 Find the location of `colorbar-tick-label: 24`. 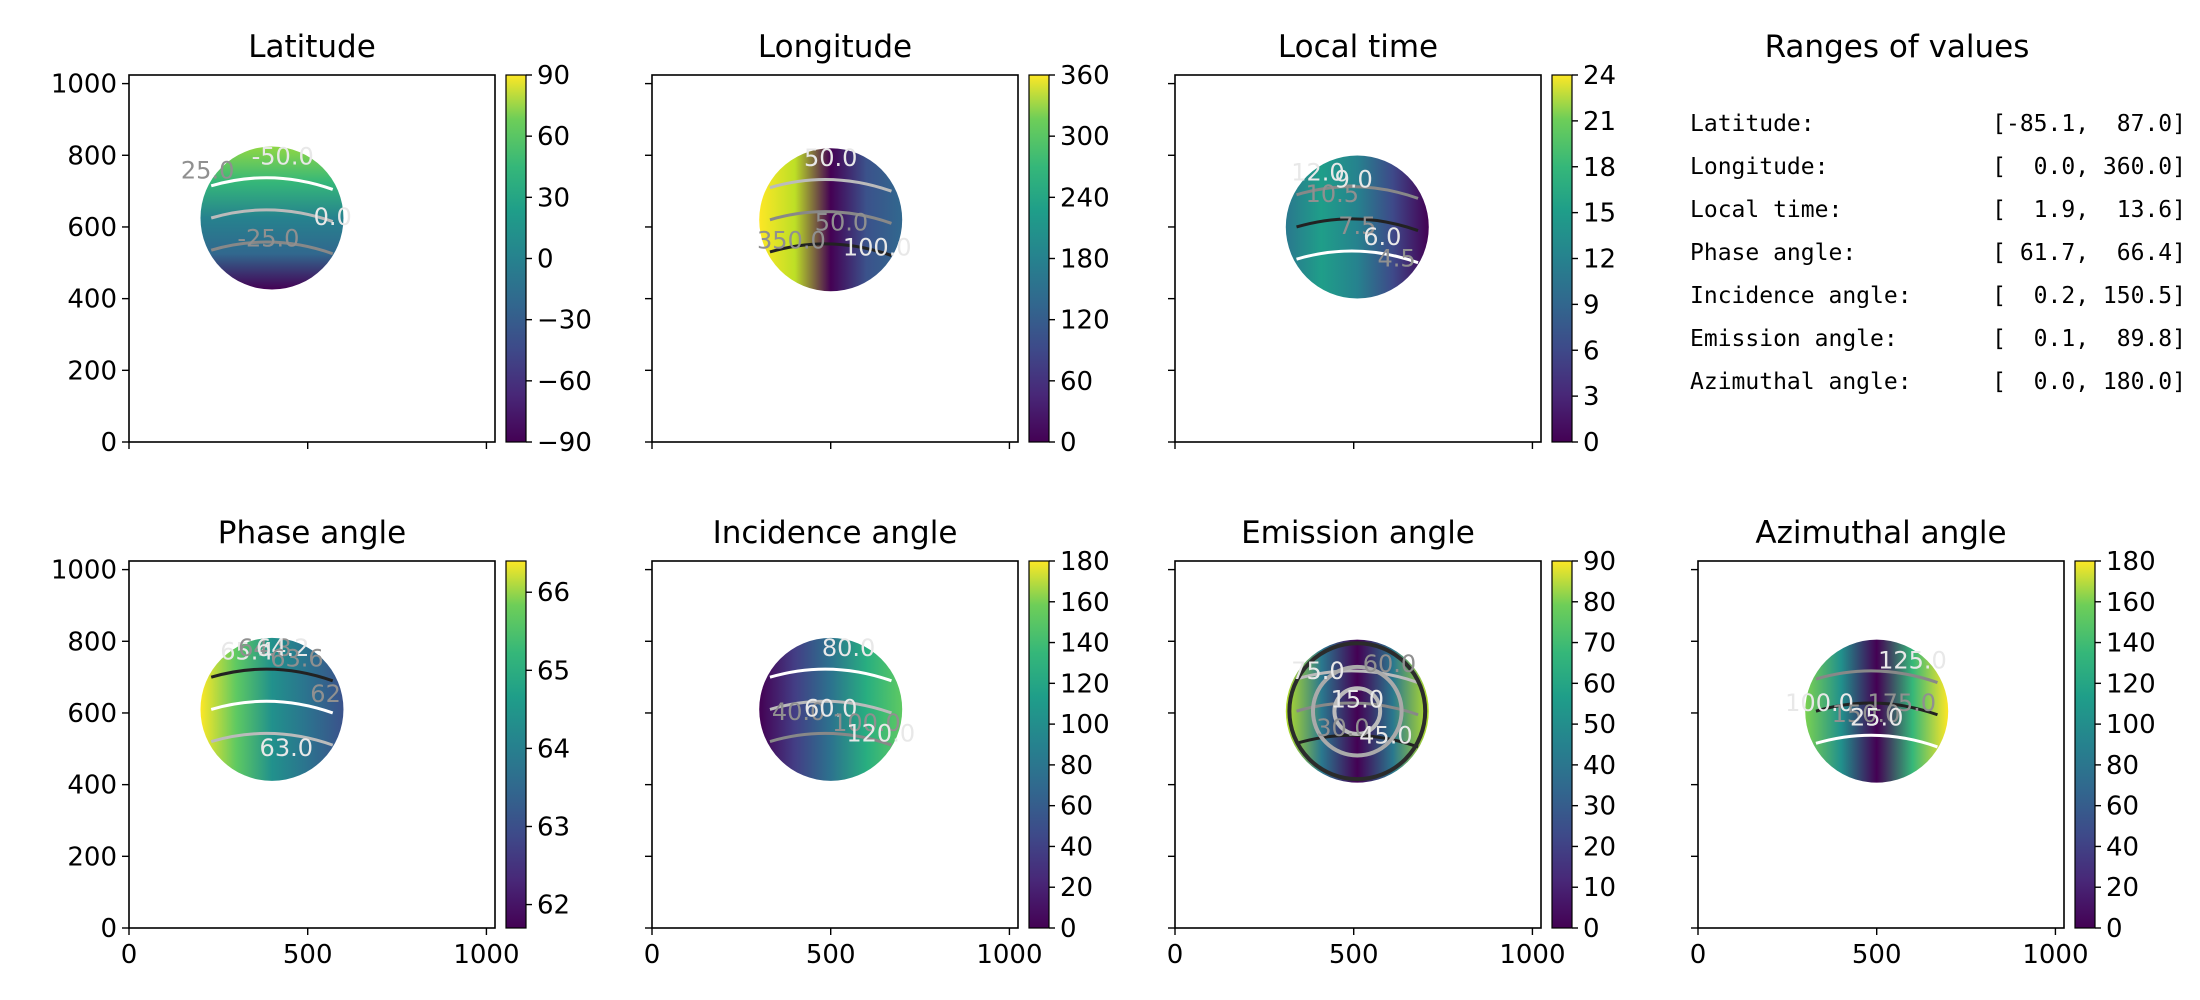

colorbar-tick-label: 24 is located at coordinates (1599, 76).